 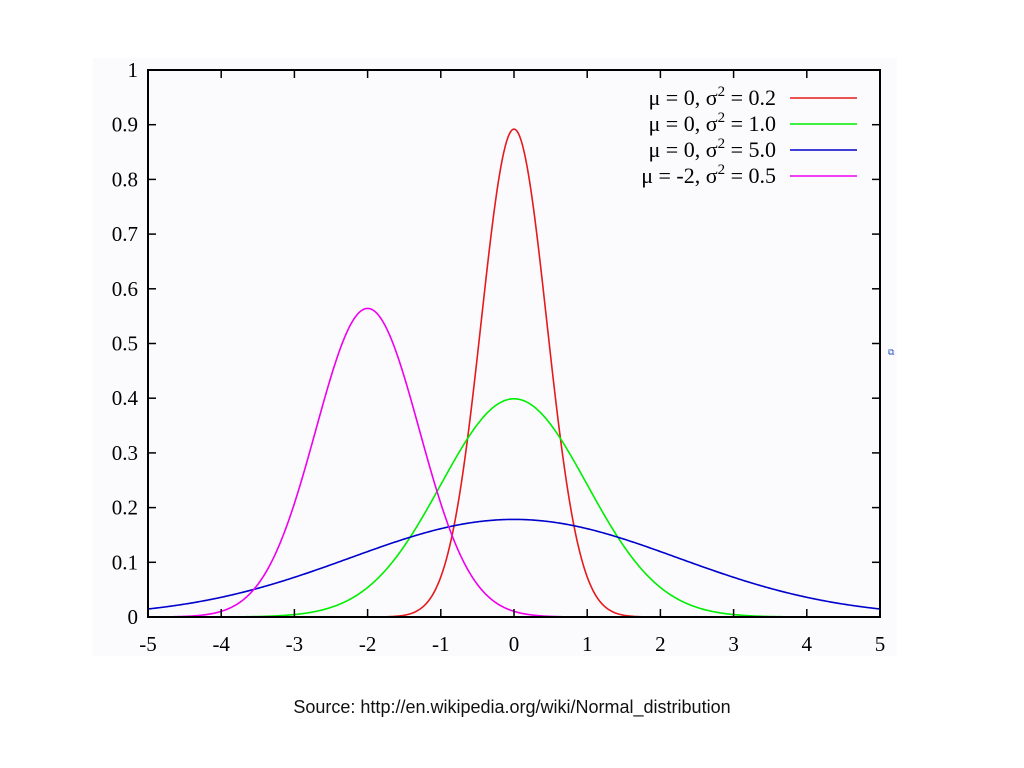 What do you see at coordinates (125, 508) in the screenshot?
I see `y-tick-label: 0.2` at bounding box center [125, 508].